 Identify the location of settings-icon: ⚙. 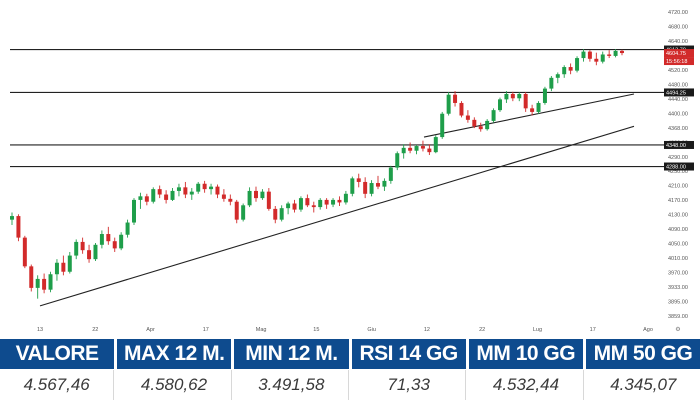
(677, 329).